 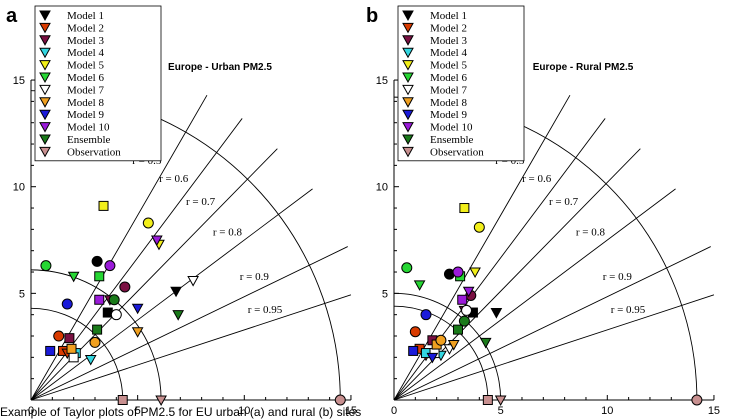 What do you see at coordinates (451, 140) in the screenshot?
I see `legend-entry-label: Ensemble` at bounding box center [451, 140].